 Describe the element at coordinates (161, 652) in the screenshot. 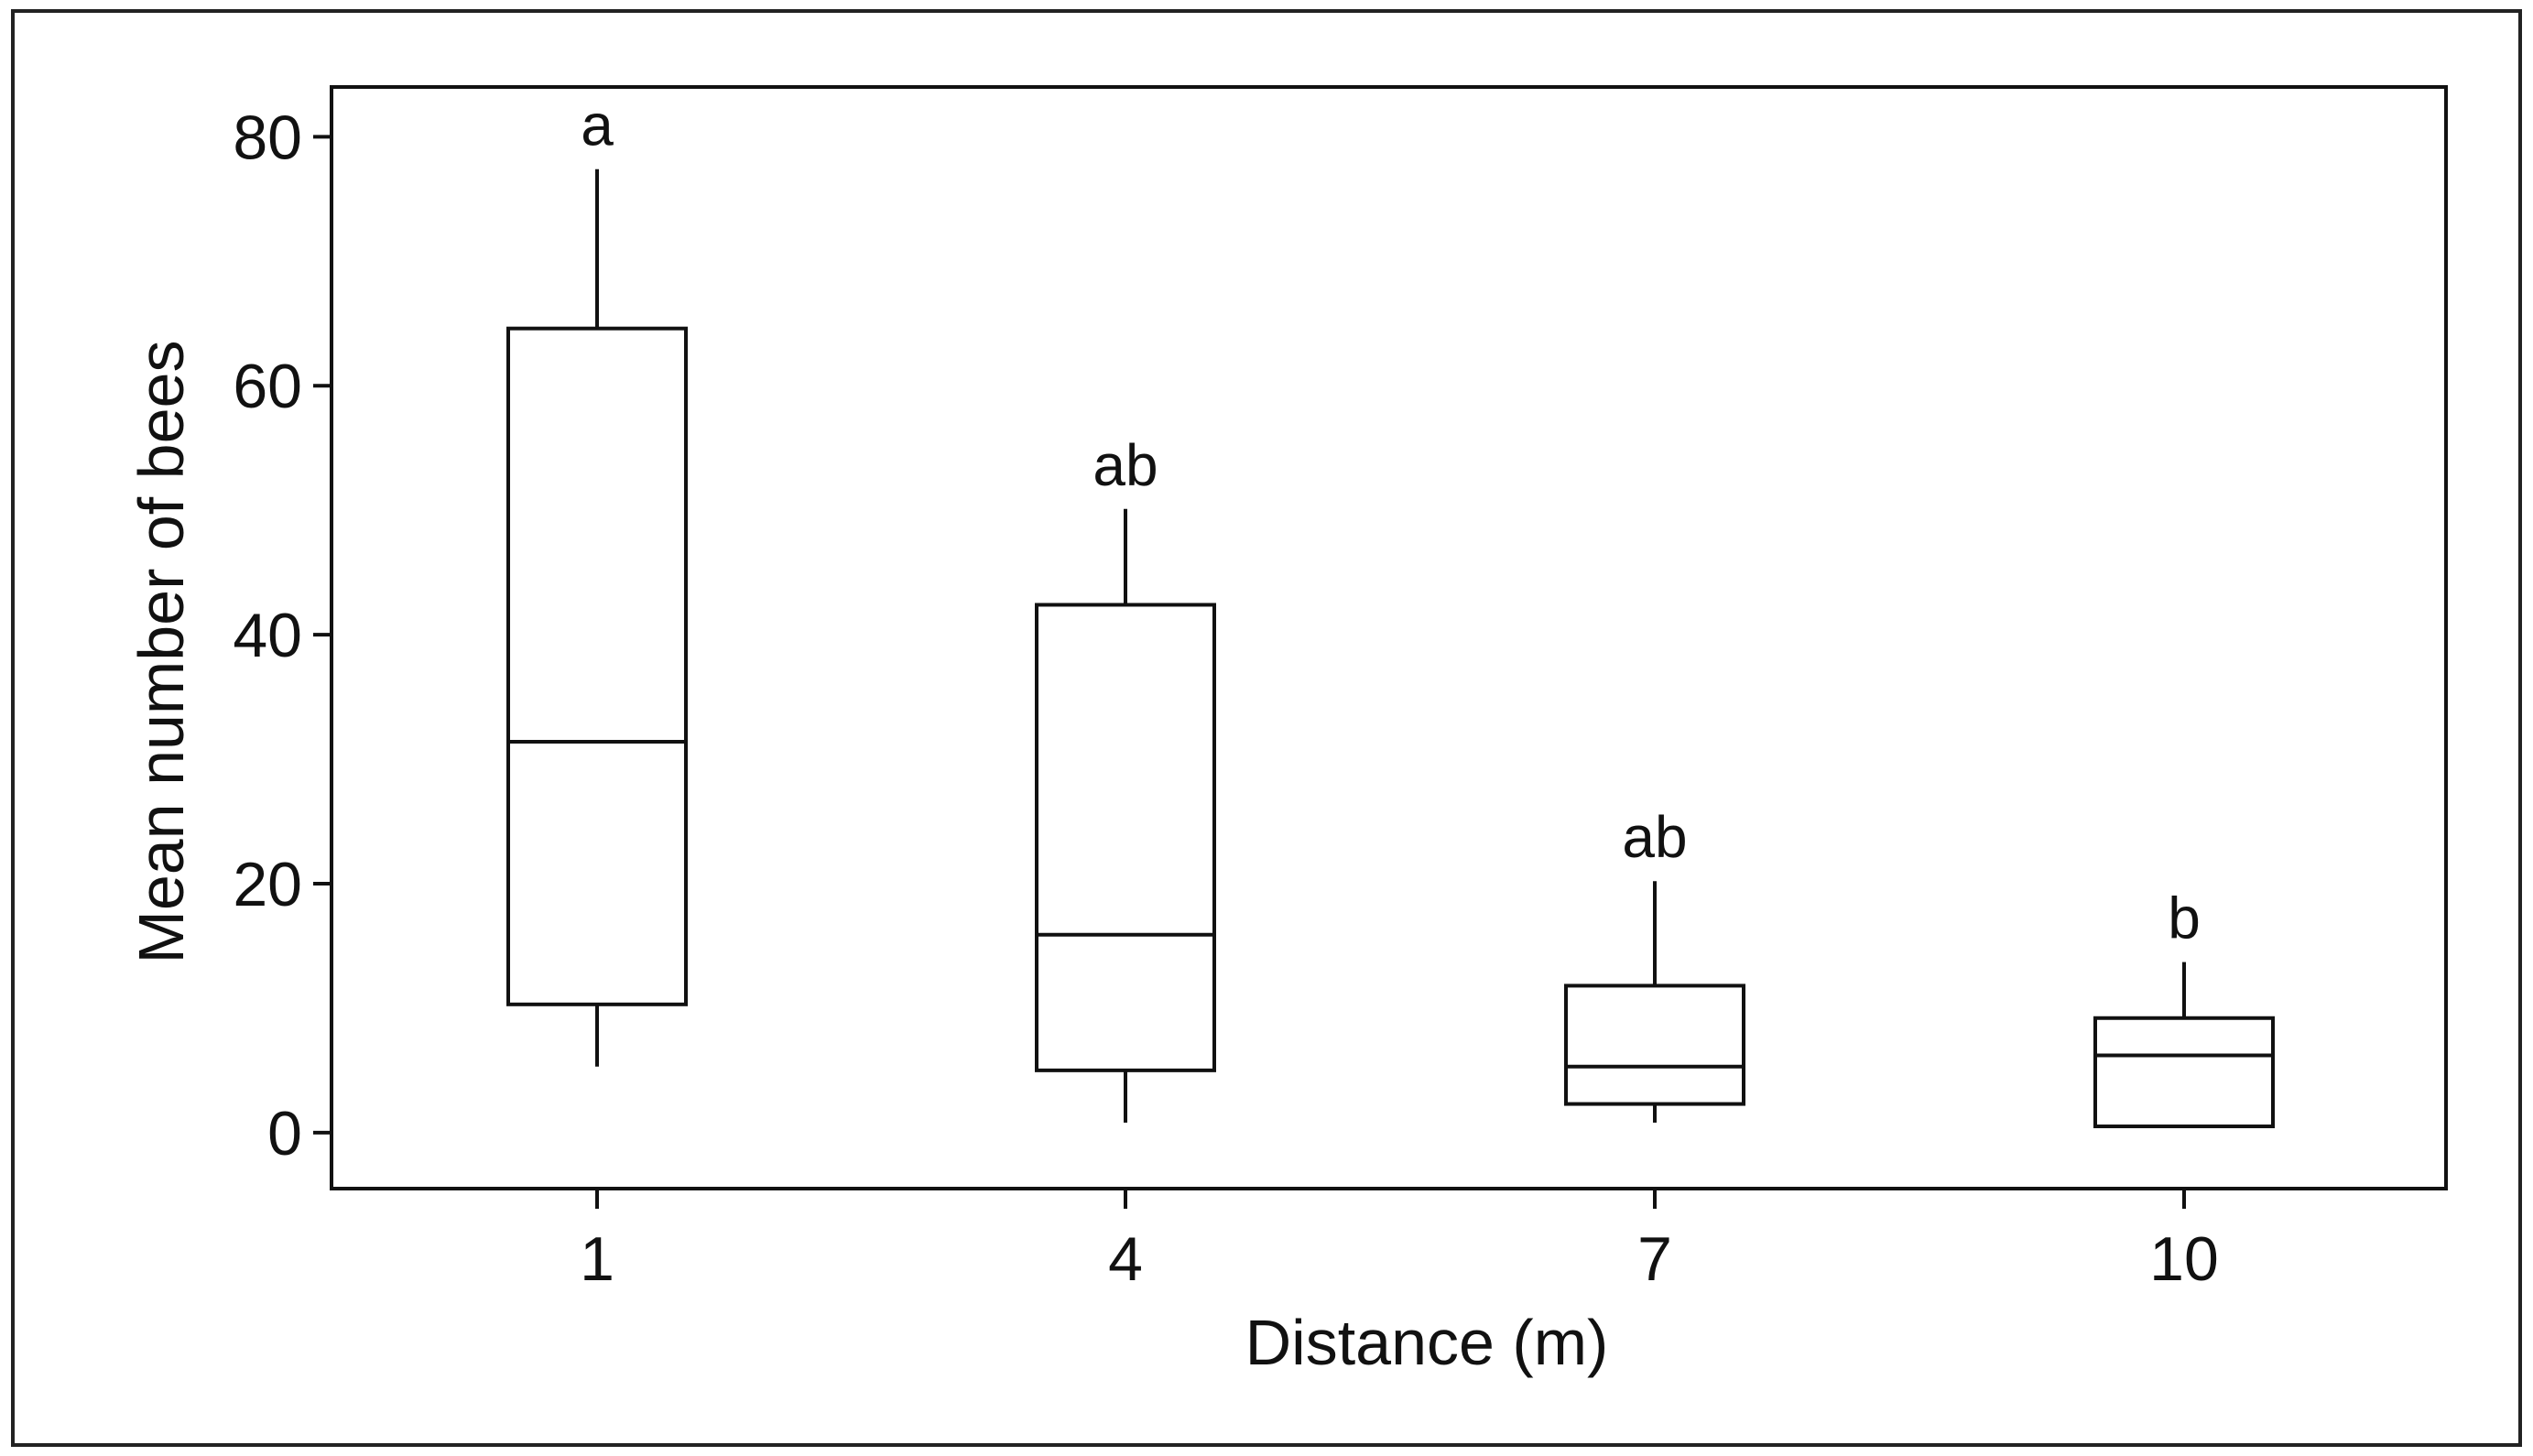

I see `y-axis-title: Mean number of bees` at that location.